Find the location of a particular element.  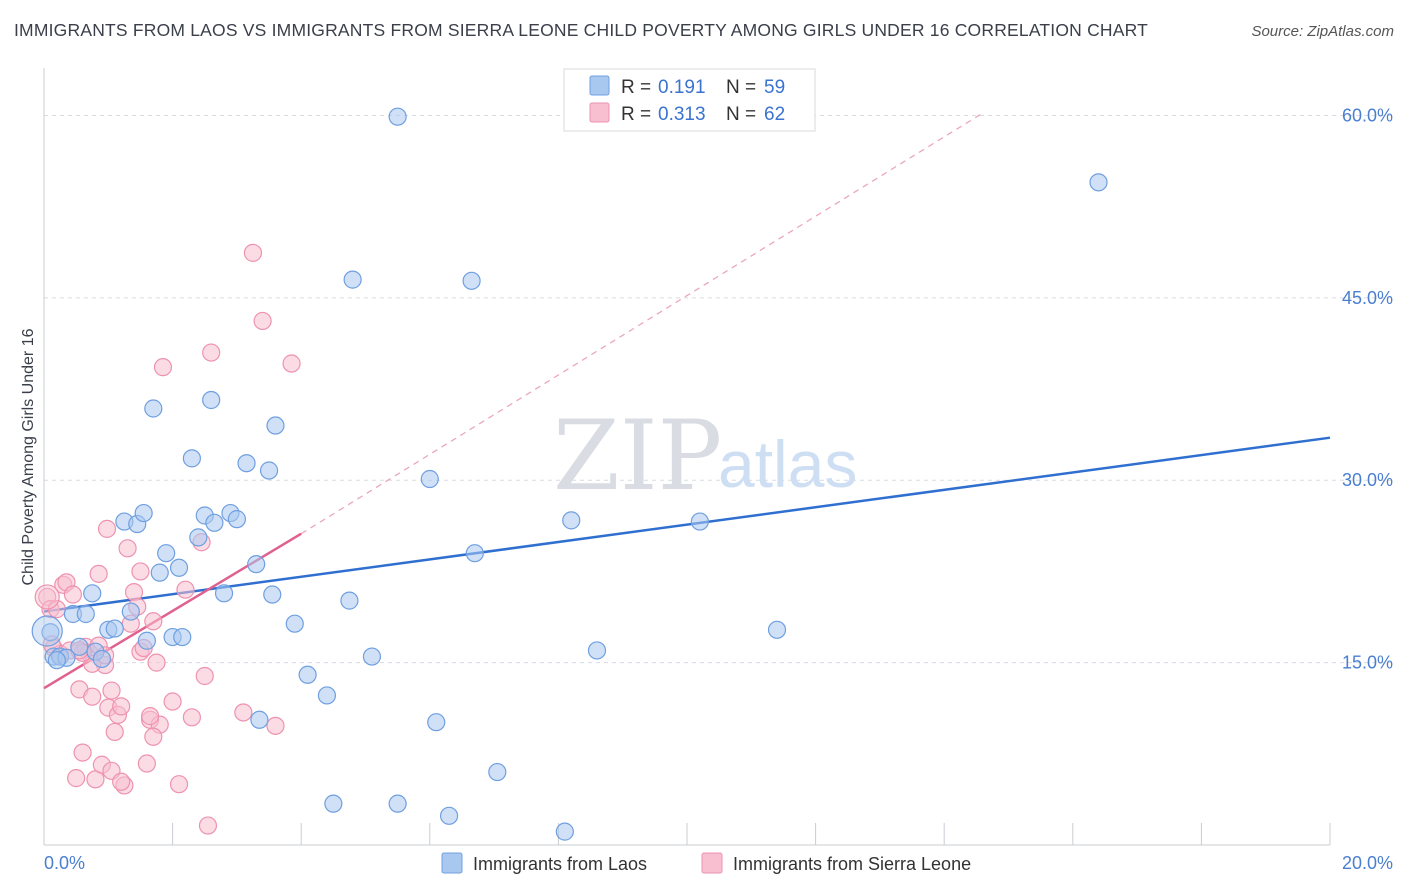

source-credit: Source: ZipAtlas.com is located at coordinates (1322, 31).